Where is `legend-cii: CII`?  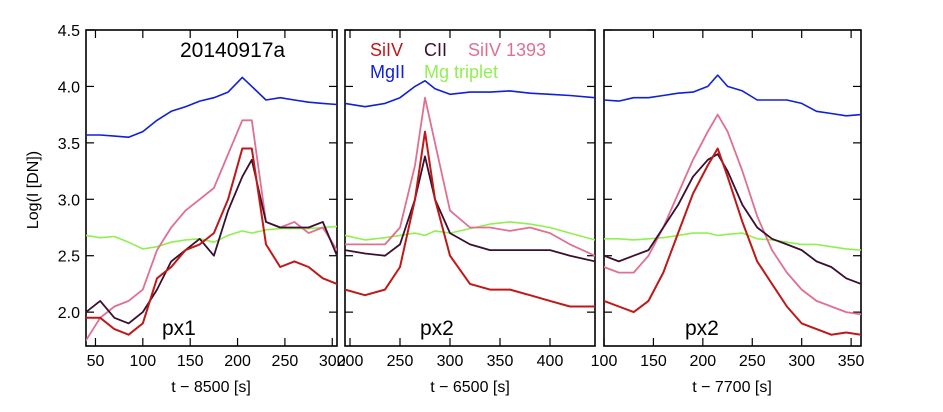 legend-cii: CII is located at coordinates (435, 50).